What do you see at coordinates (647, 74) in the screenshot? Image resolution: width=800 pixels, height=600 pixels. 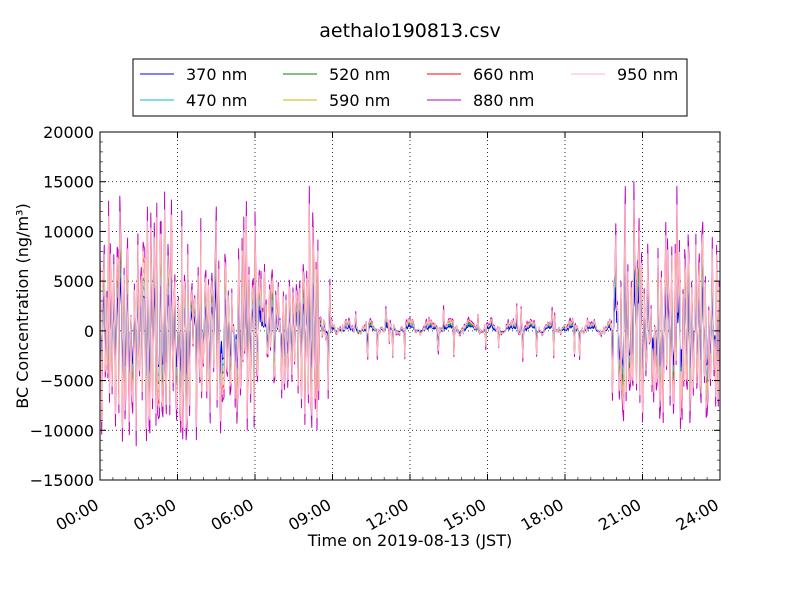 I see `legend-label: 950 nm` at bounding box center [647, 74].